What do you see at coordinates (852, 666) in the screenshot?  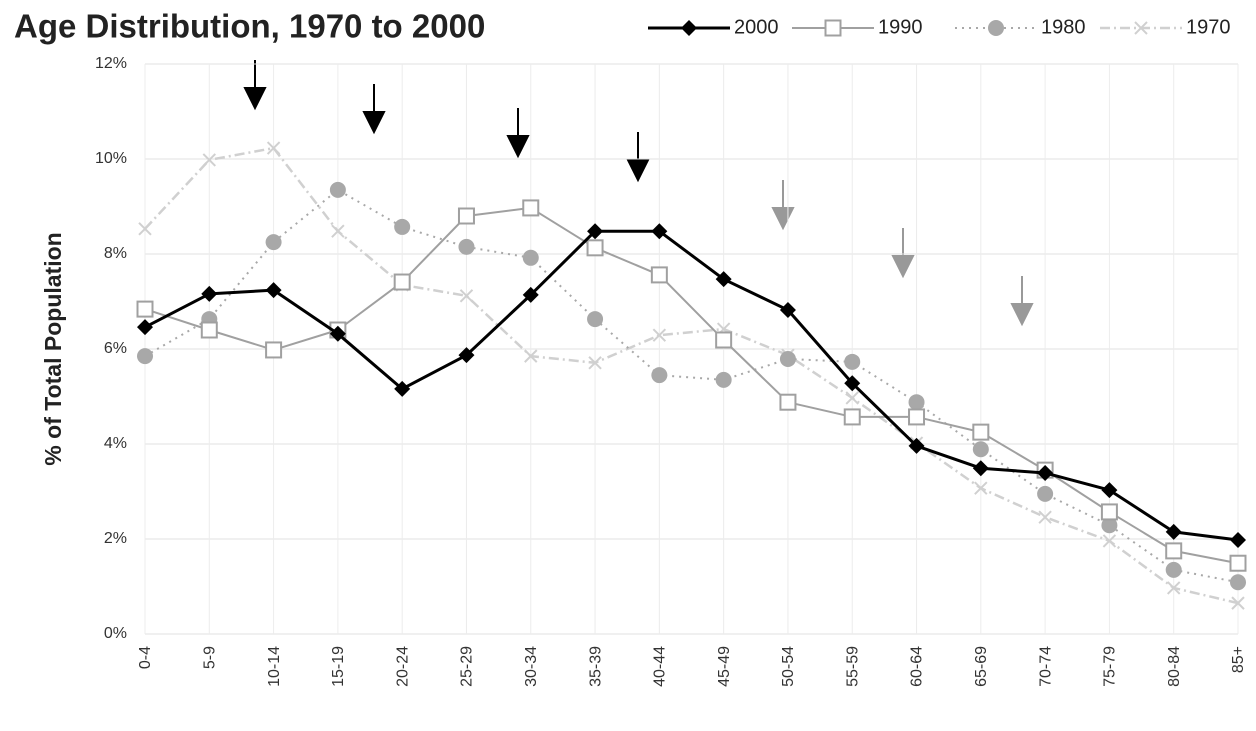 I see `x-tick-label: 55-59` at bounding box center [852, 666].